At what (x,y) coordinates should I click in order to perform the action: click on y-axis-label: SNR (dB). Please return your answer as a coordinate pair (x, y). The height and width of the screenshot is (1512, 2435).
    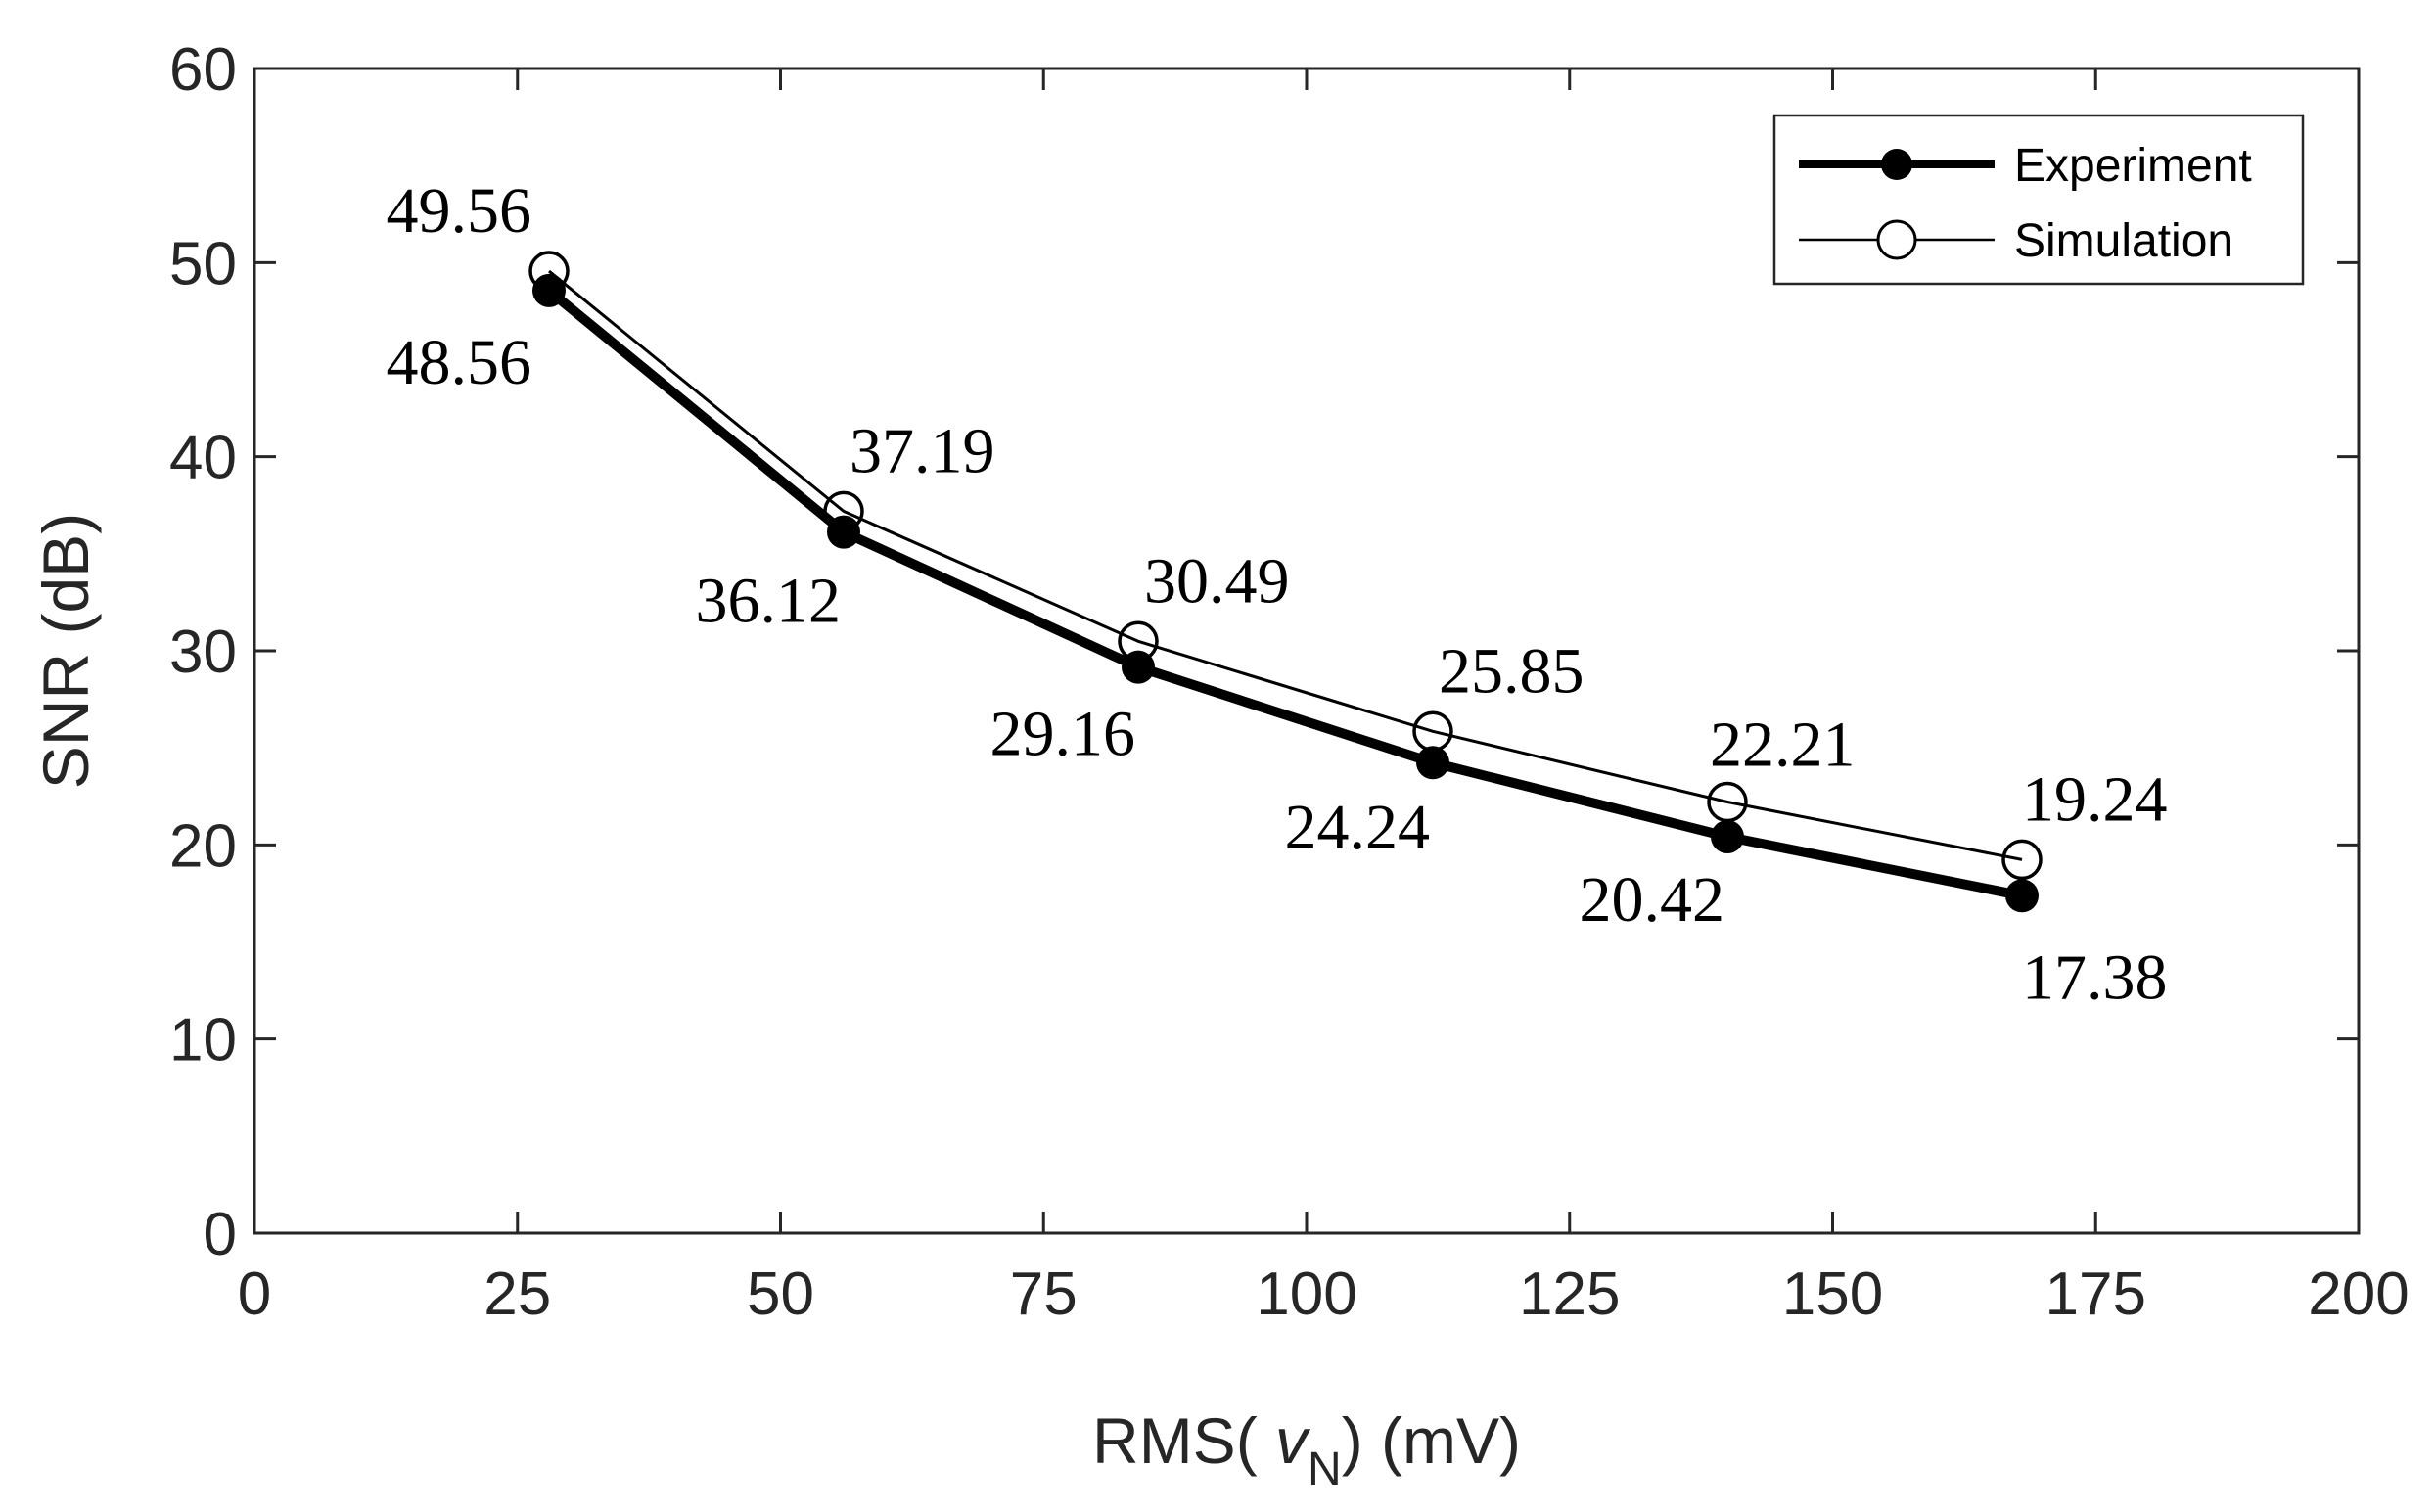
    Looking at the image, I should click on (65, 651).